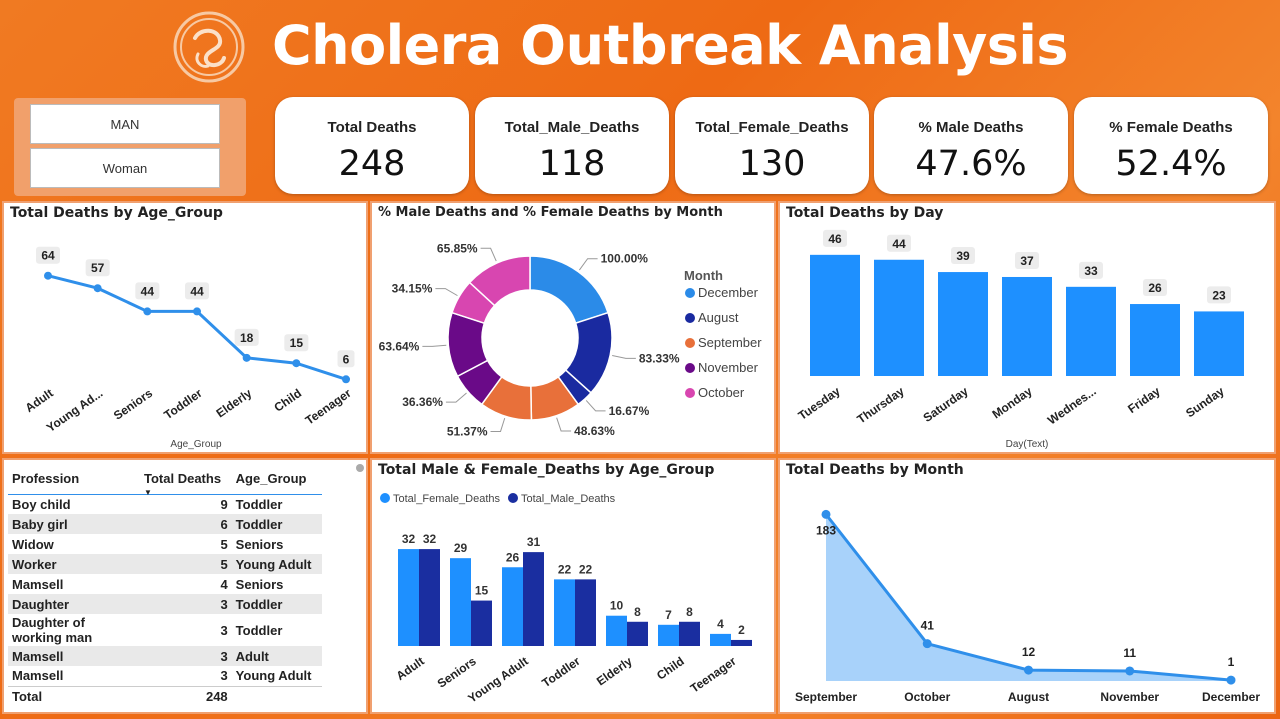  Describe the element at coordinates (183, 404) in the screenshot. I see `x-tick-label: Toddler` at that location.